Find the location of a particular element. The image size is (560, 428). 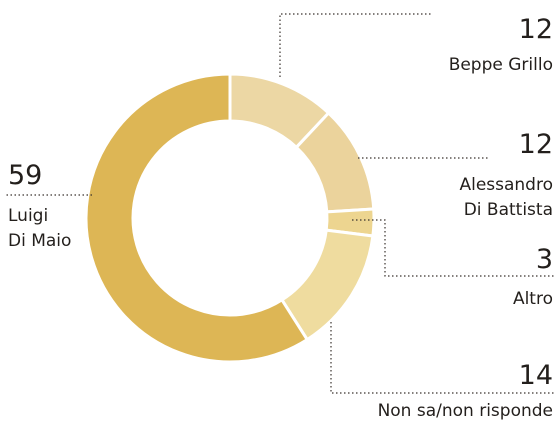

category-label-grillo: Beppe Grillo is located at coordinates (501, 65).